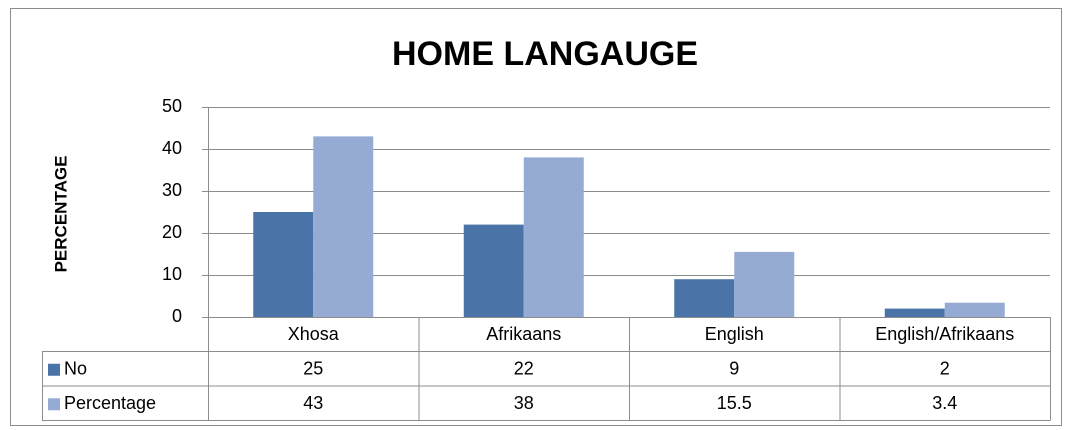 The width and height of the screenshot is (1070, 430). I want to click on table-value: 3.4, so click(944, 403).